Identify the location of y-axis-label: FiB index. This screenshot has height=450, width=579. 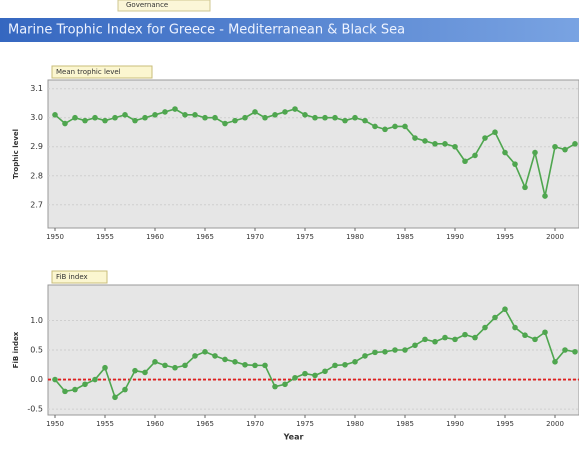
(16, 349).